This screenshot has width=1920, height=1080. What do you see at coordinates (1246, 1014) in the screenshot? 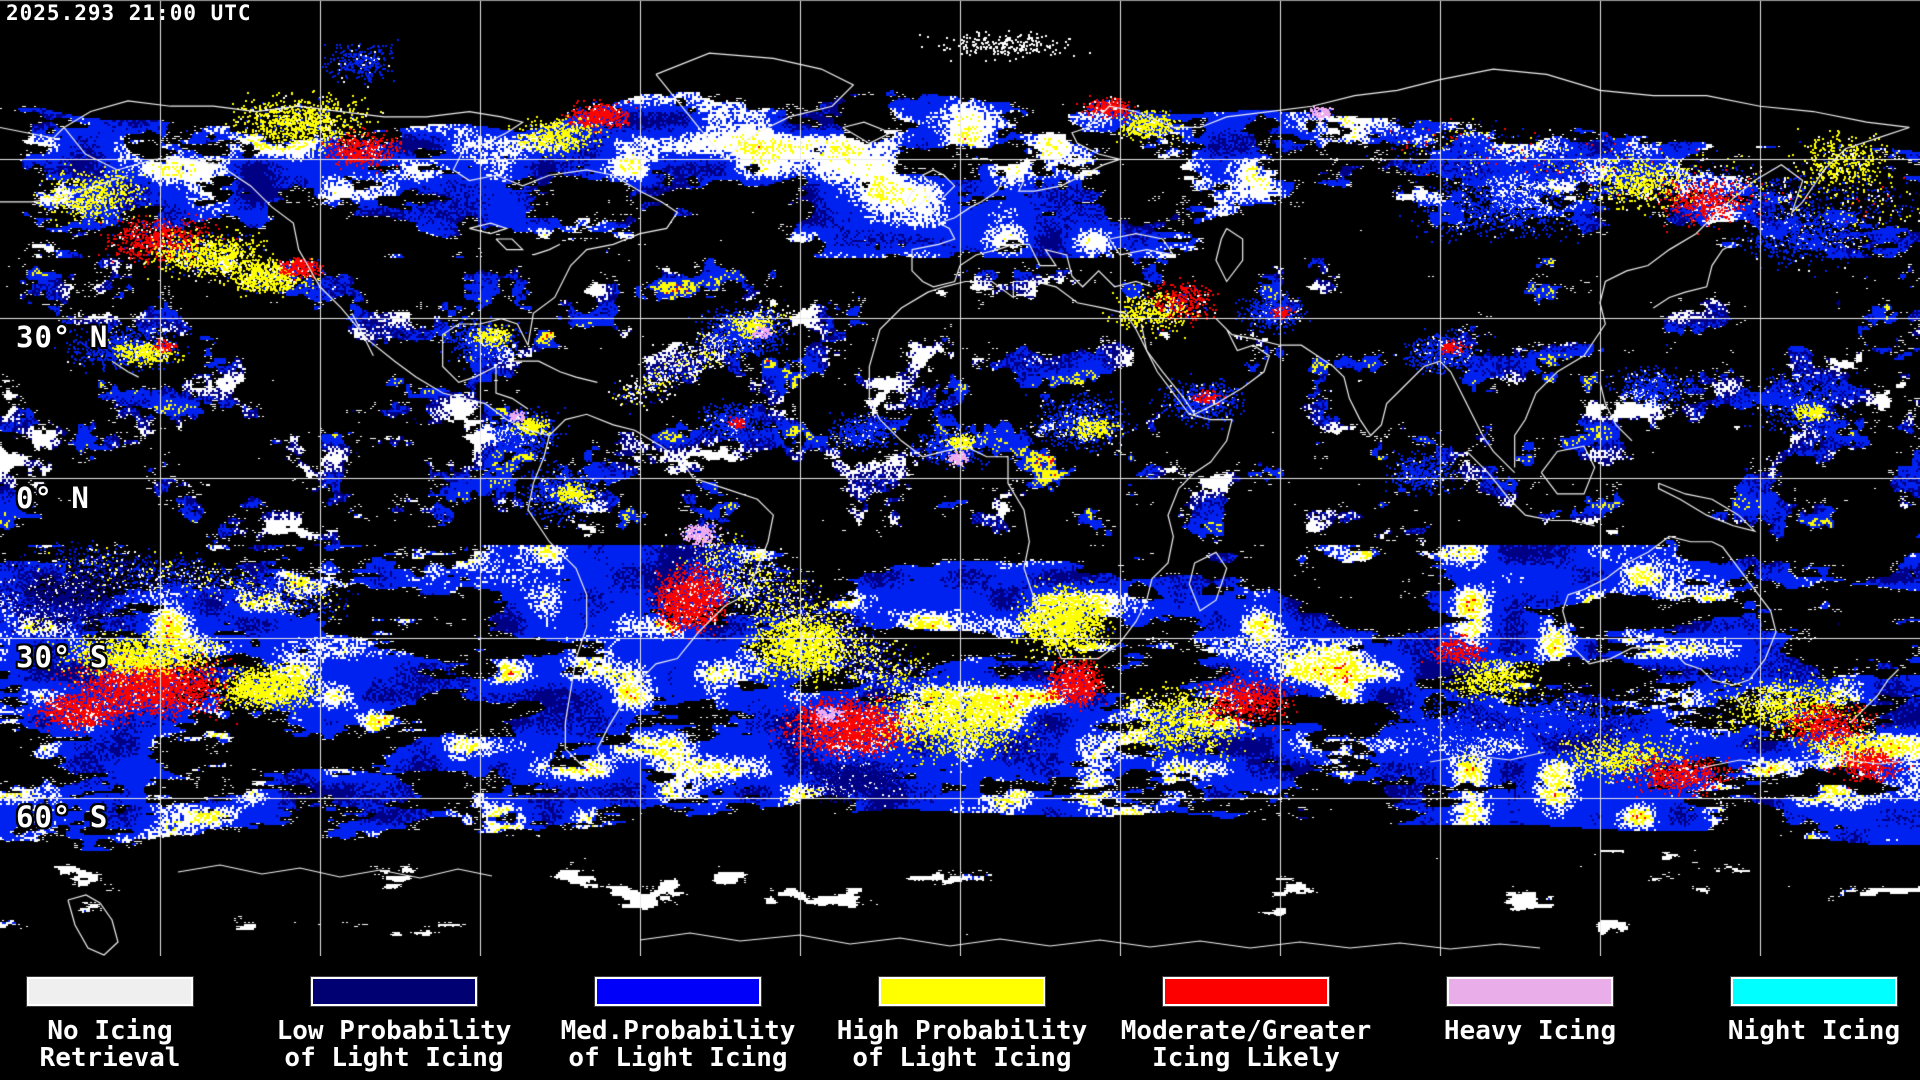
I see `legend-item-moderate-greater: Moderate/Greater Icing Likely` at bounding box center [1246, 1014].